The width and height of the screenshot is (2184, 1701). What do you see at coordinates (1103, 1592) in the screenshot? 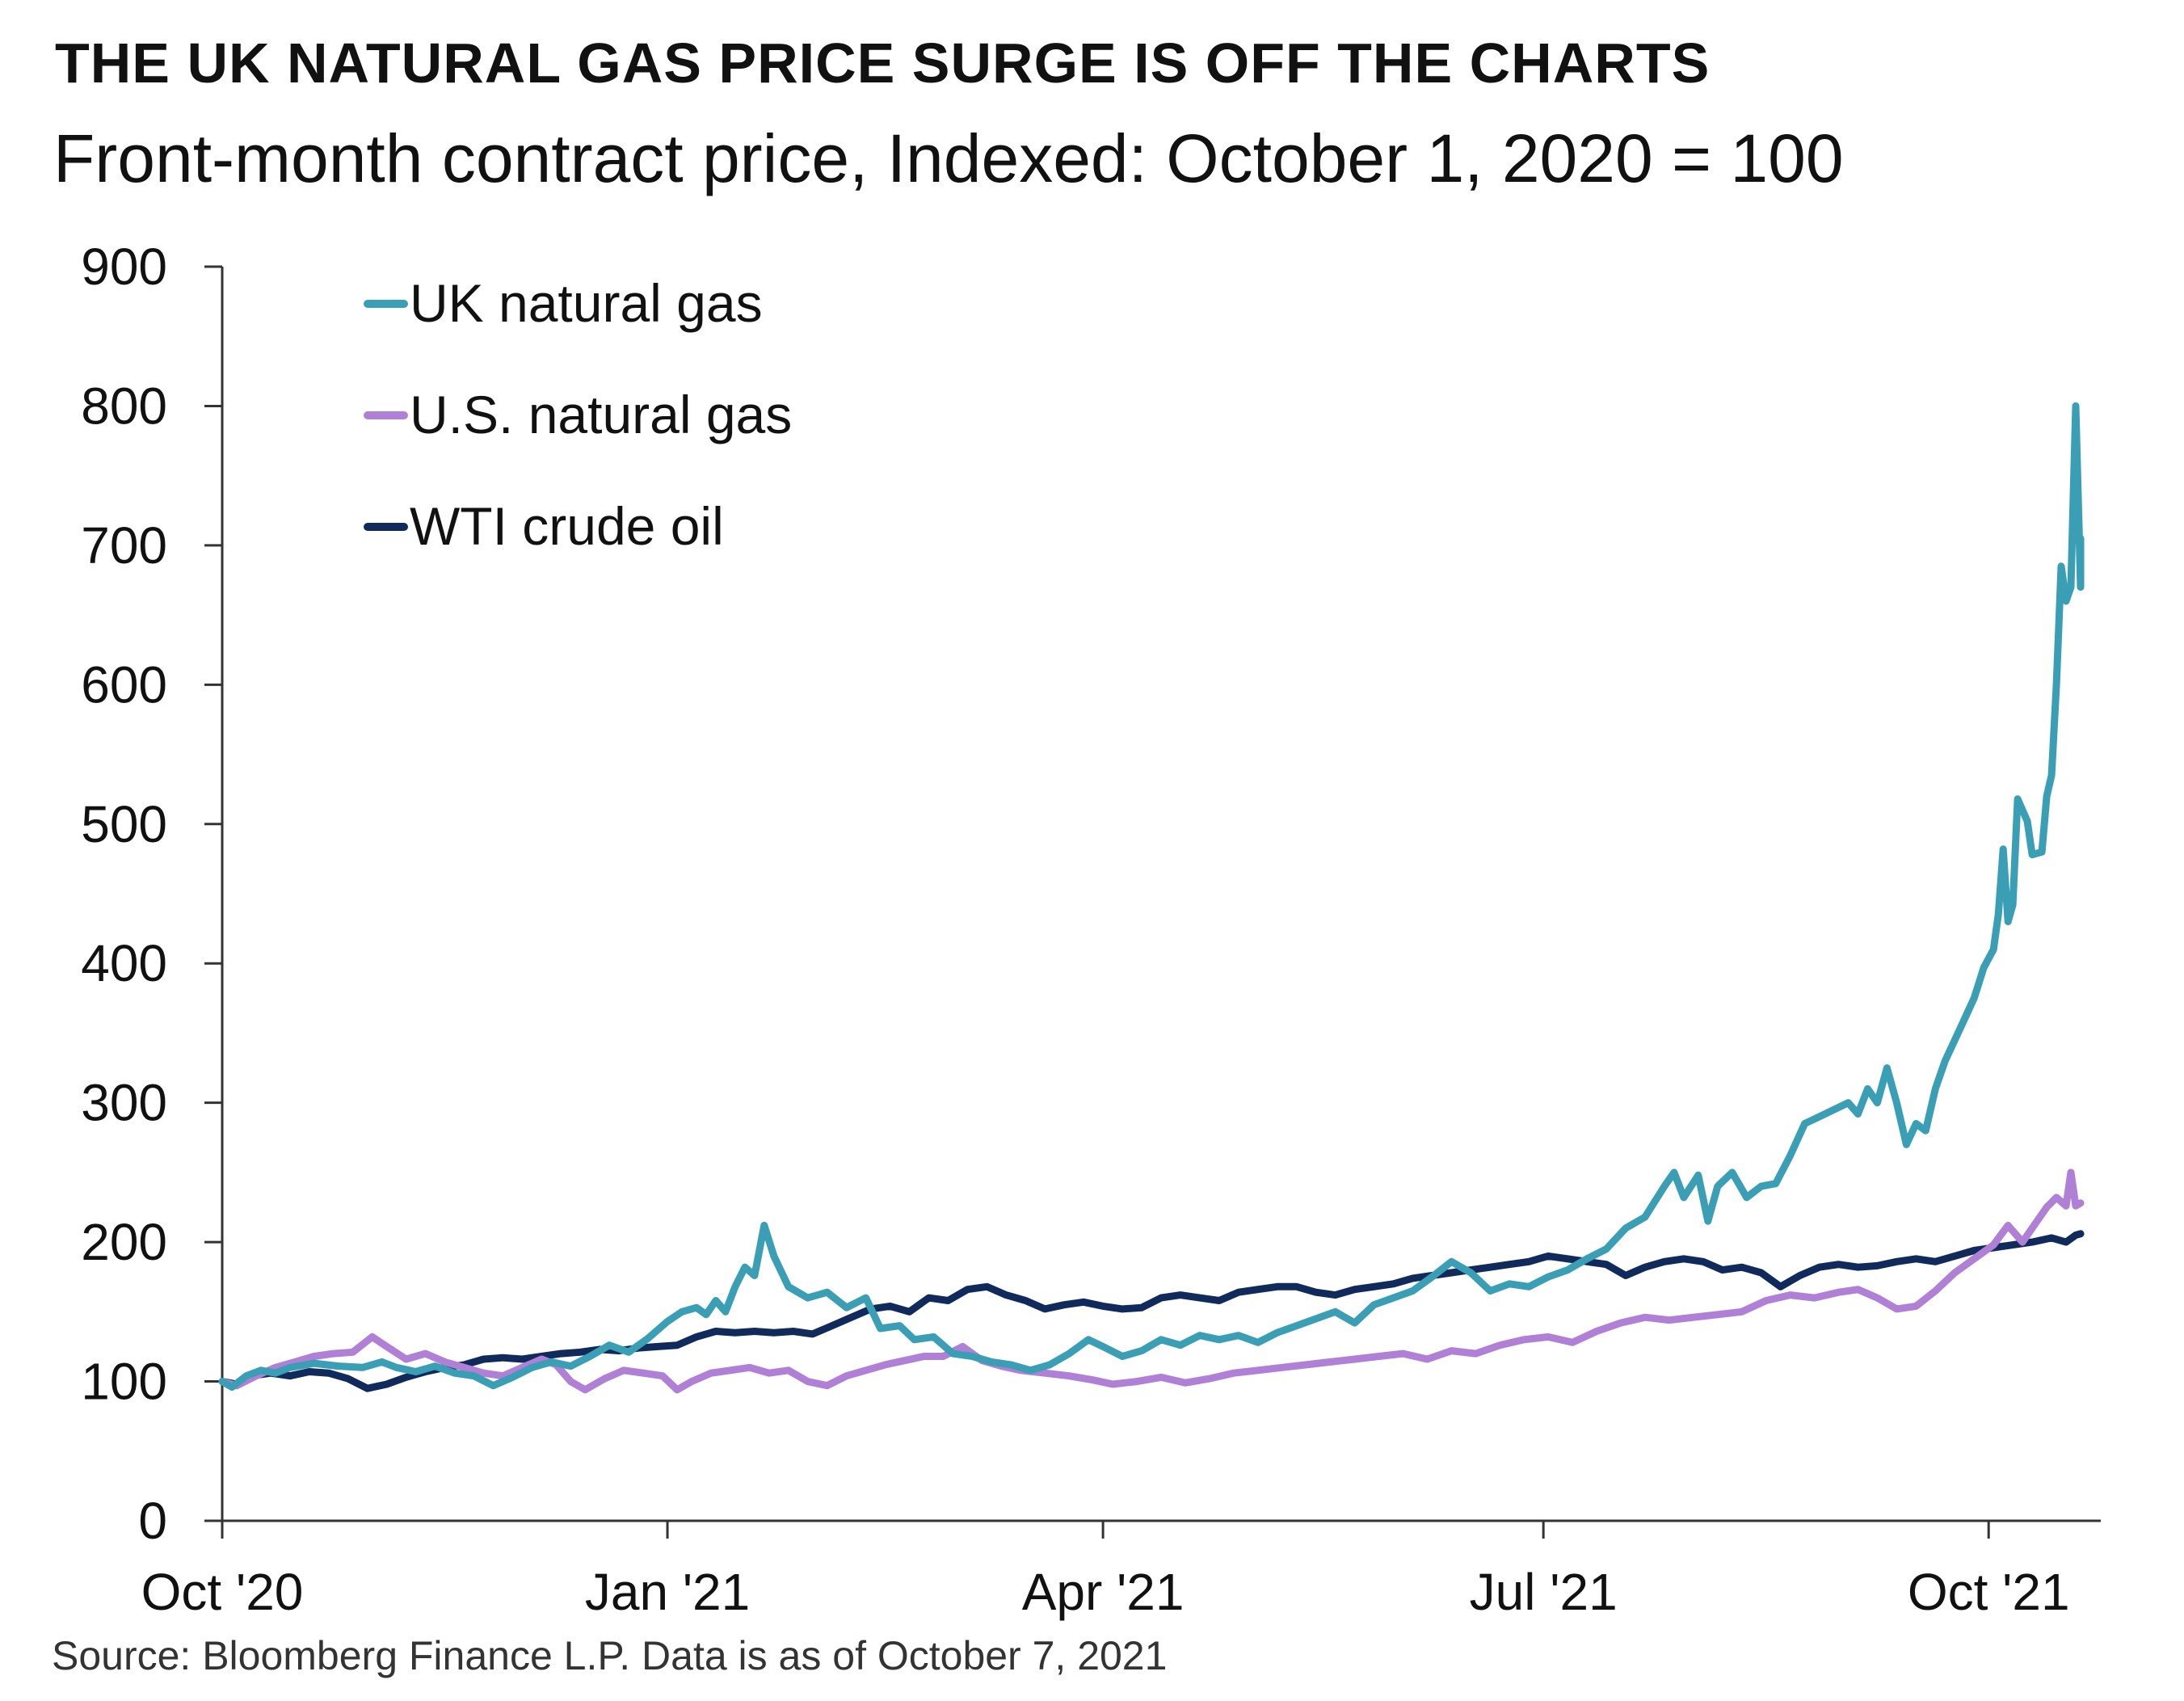
I see `x-tick-label: Apr '21` at bounding box center [1103, 1592].